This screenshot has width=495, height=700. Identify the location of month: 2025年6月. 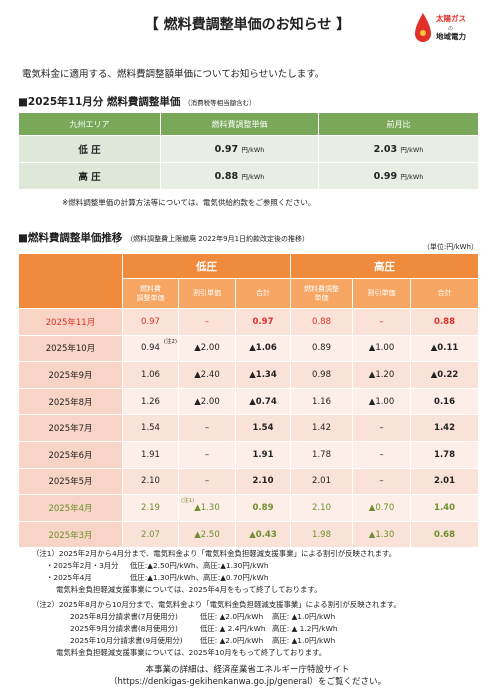
(70, 454).